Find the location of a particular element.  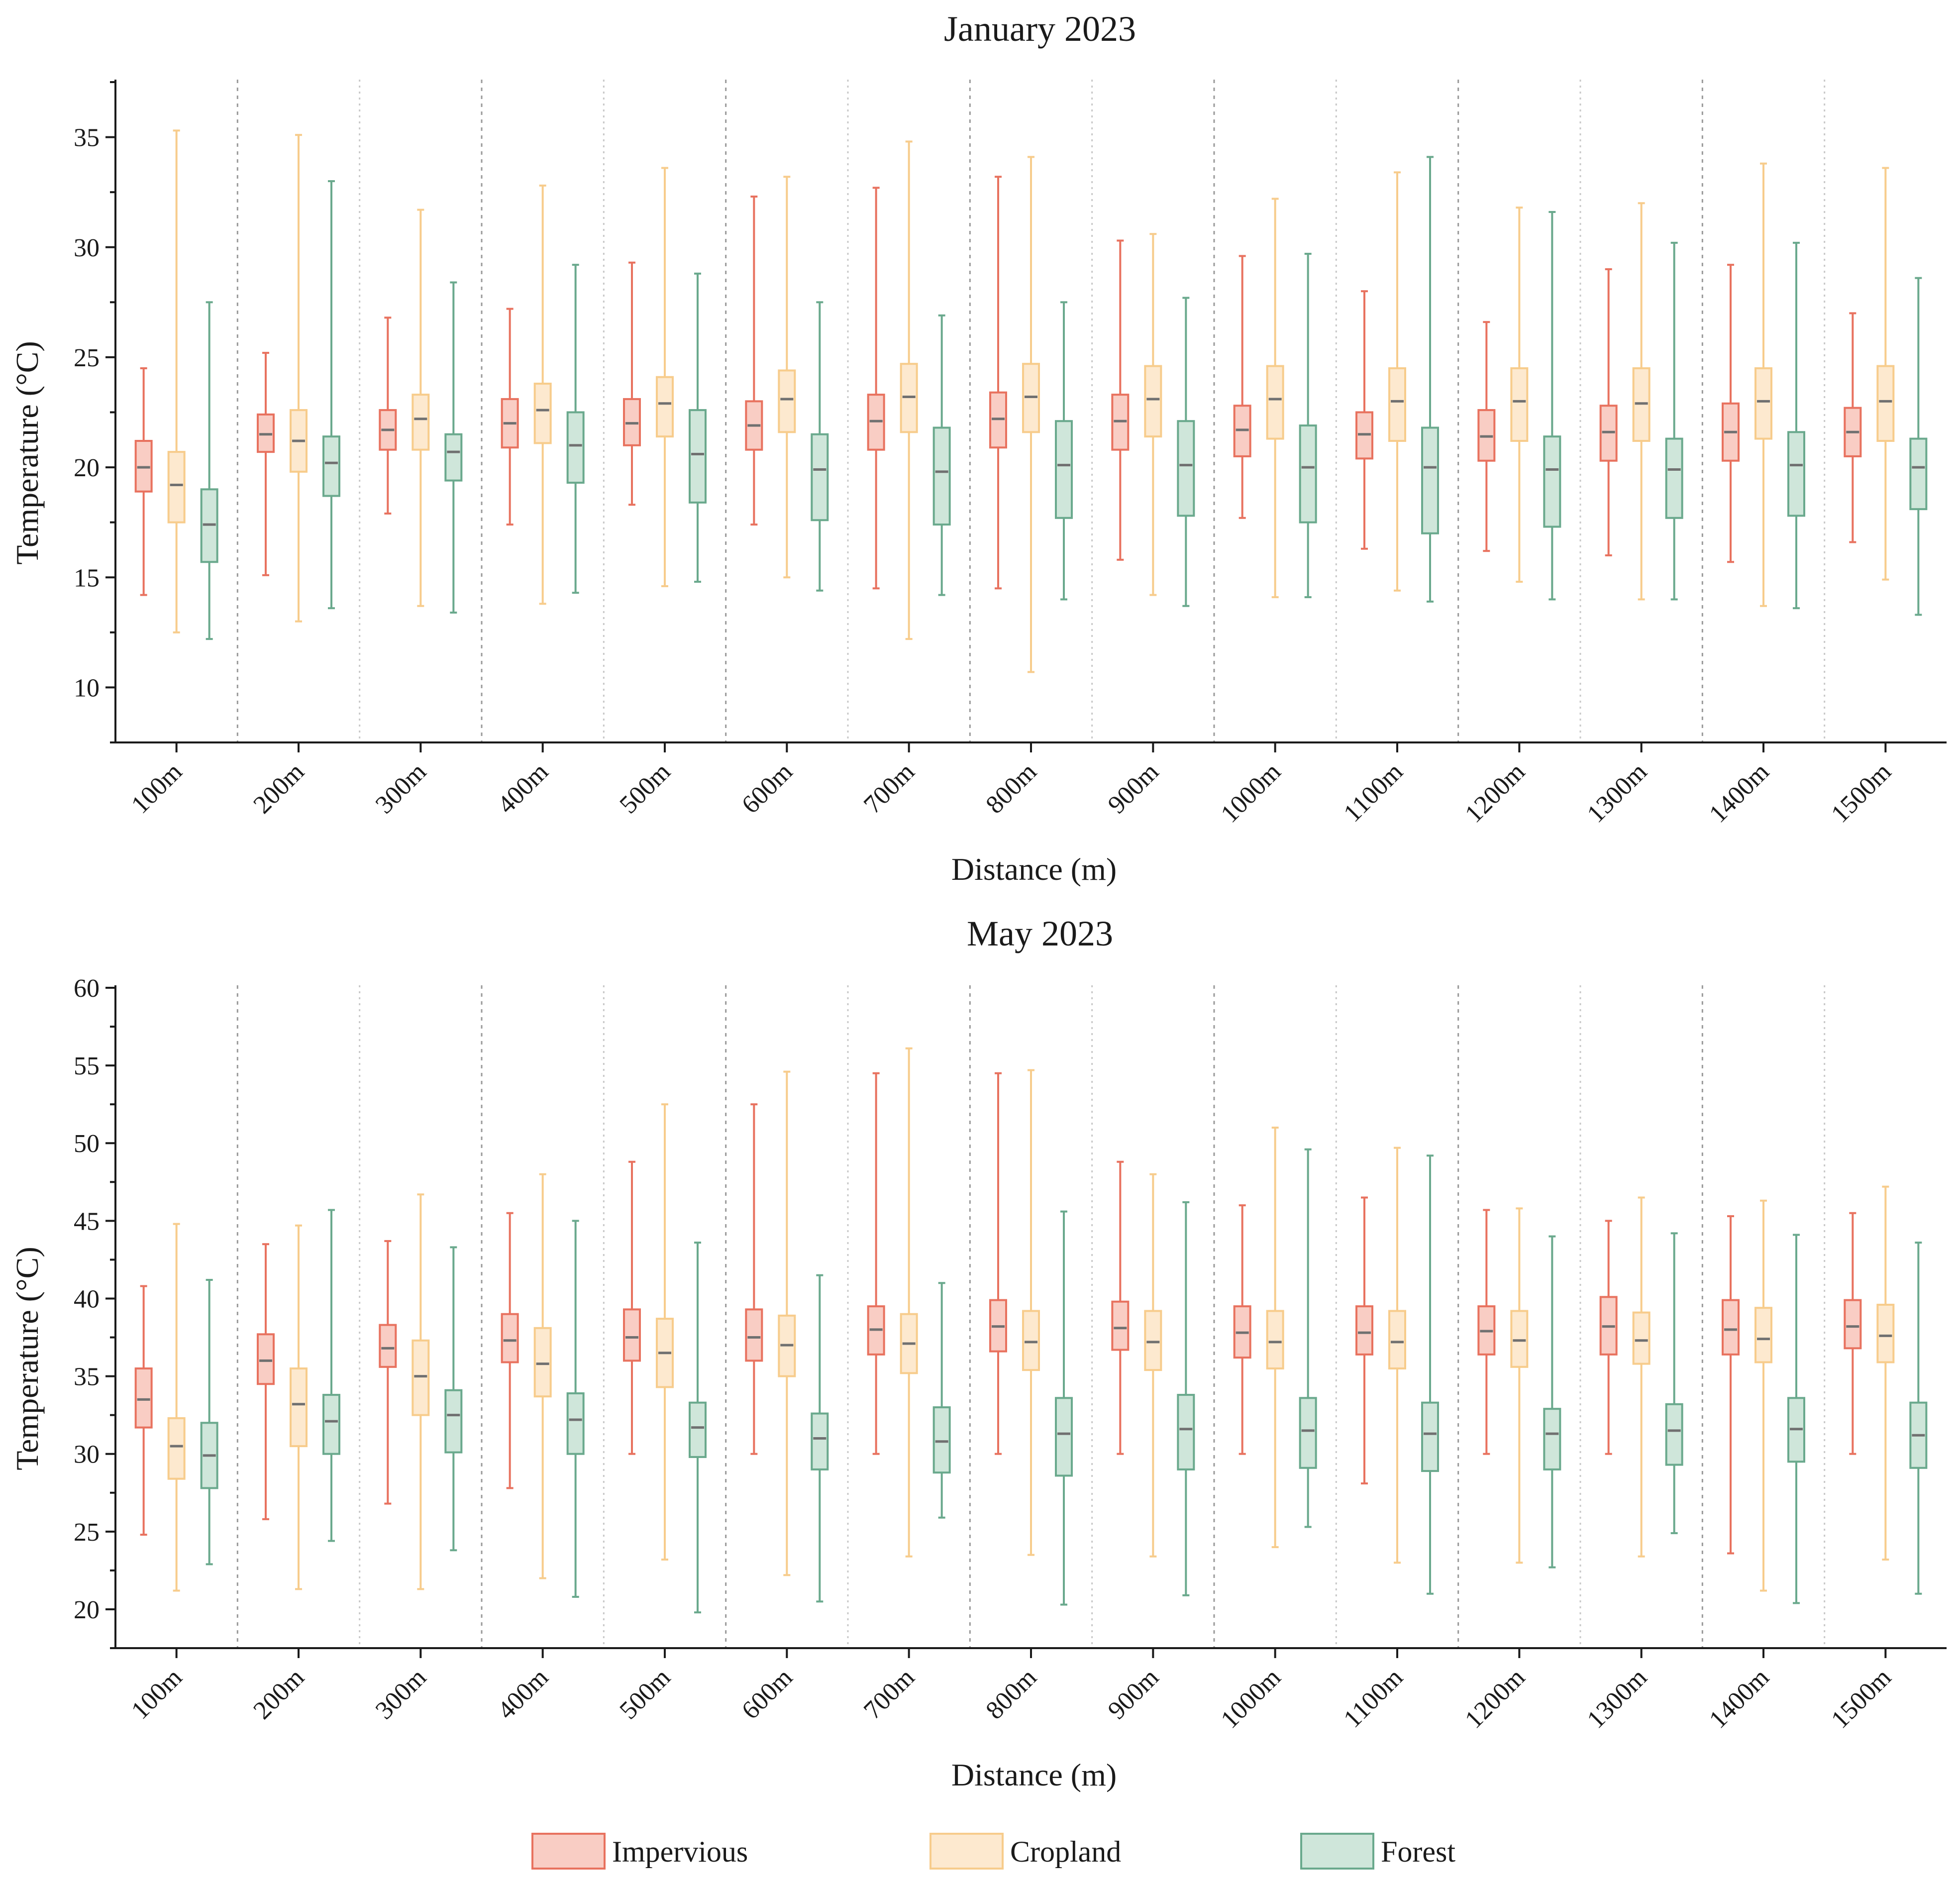

box-cropland-700m is located at coordinates (909, 1302).